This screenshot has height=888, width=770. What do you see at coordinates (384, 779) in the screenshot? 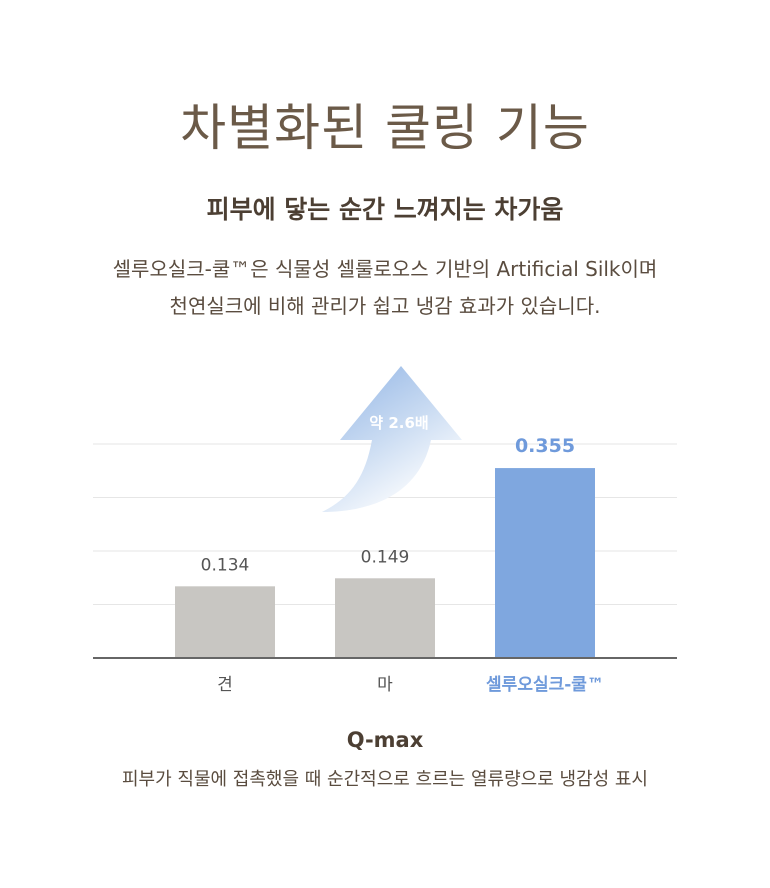
I see `chart-caption: 피부가 직물에 접촉했을 때 순간적으로 흐르는 열류량으로 냉감성 표시` at bounding box center [384, 779].